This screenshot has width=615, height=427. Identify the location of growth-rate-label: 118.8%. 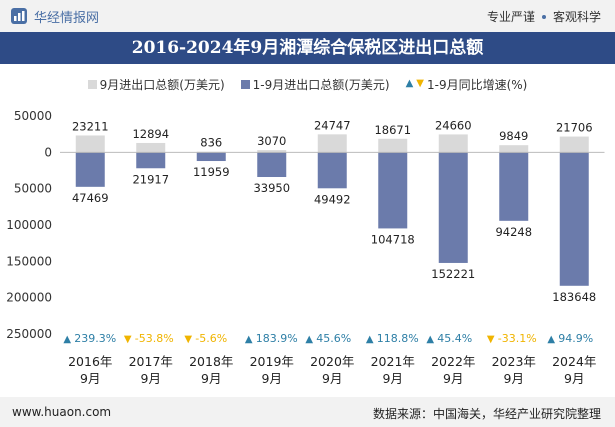
(398, 338).